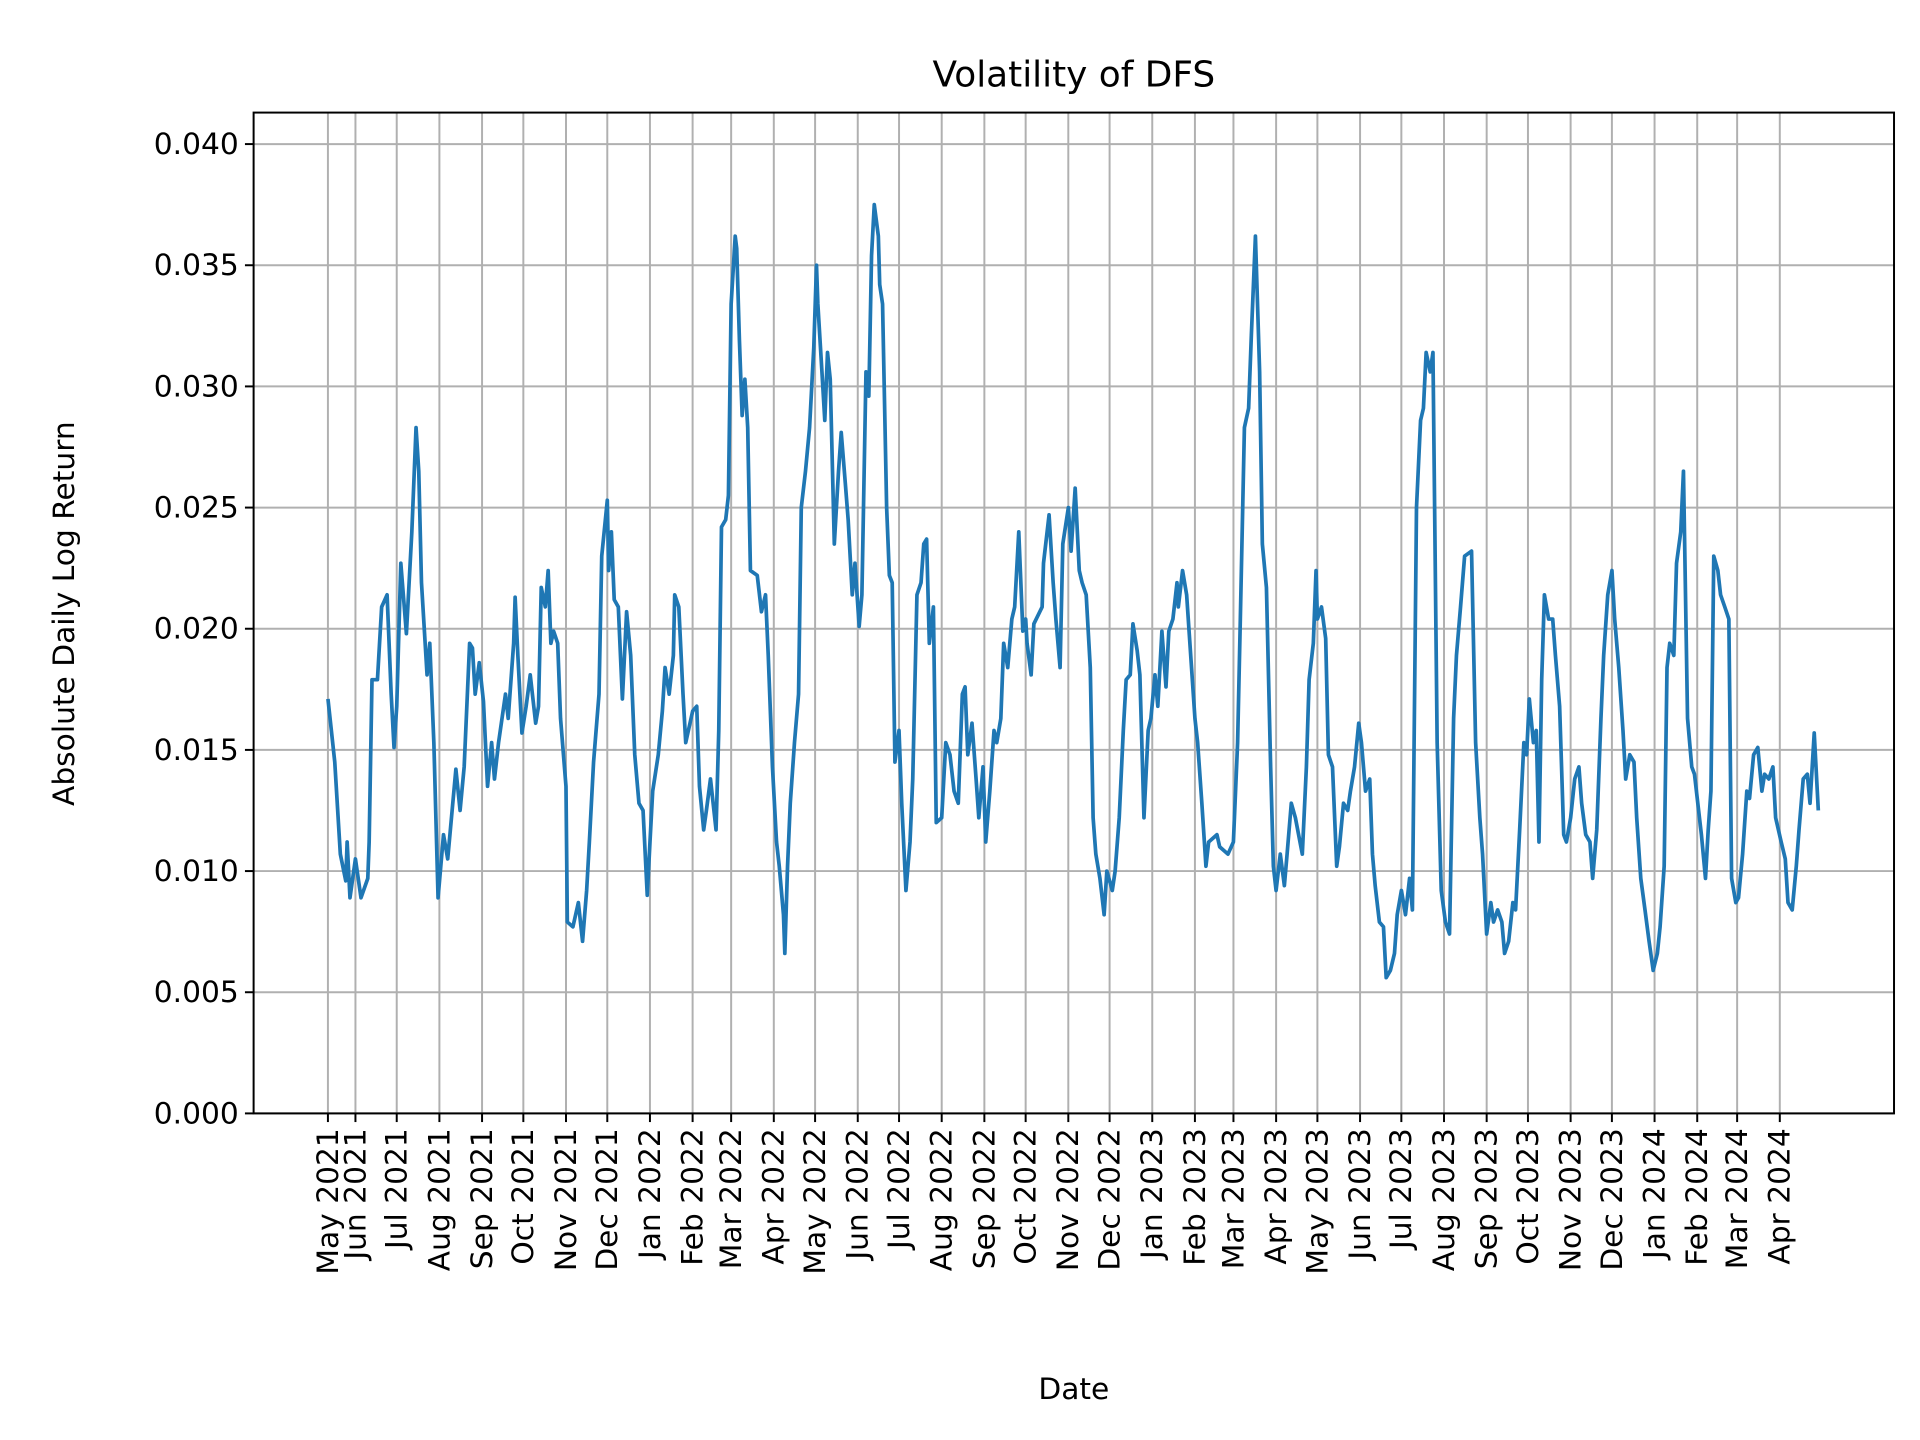  I want to click on x-tick-label: Oct 2021, so click(523, 1196).